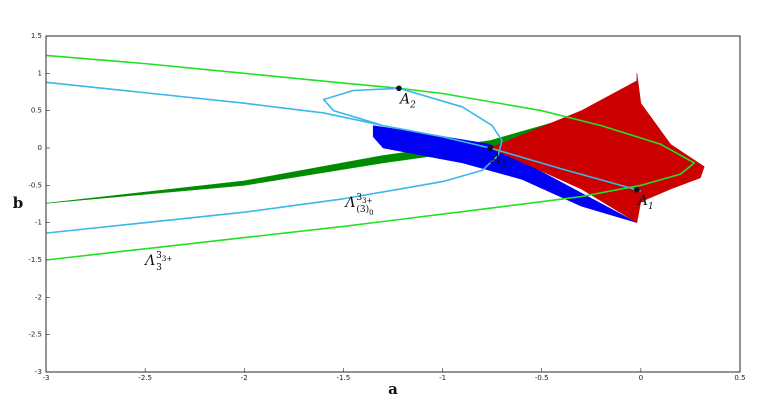  Describe the element at coordinates (18, 203) in the screenshot. I see `y-axis-label: b` at that location.